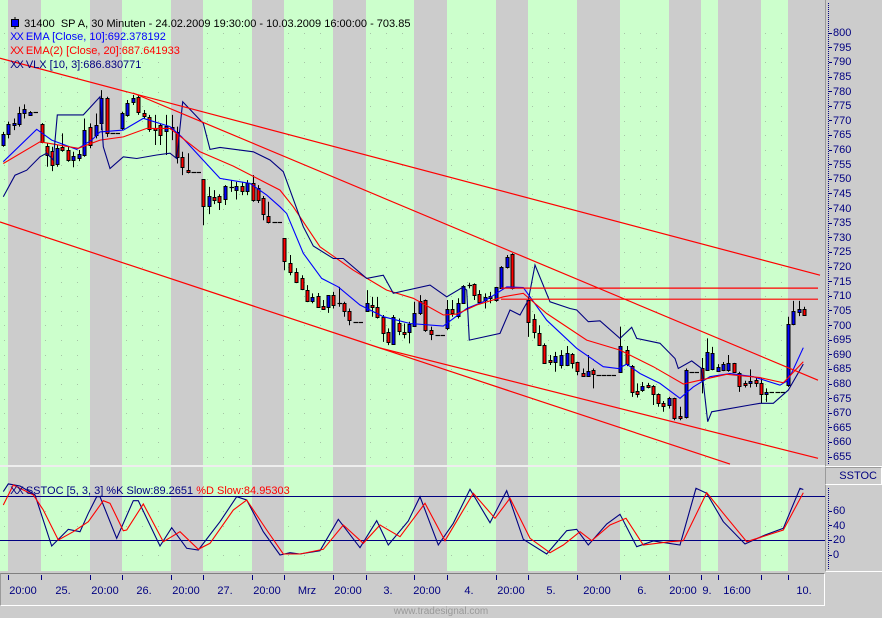 The image size is (882, 618). Describe the element at coordinates (72, 57) in the screenshot. I see `legend-item-vlx: XX VLX [10, 3]:686.830771` at that location.